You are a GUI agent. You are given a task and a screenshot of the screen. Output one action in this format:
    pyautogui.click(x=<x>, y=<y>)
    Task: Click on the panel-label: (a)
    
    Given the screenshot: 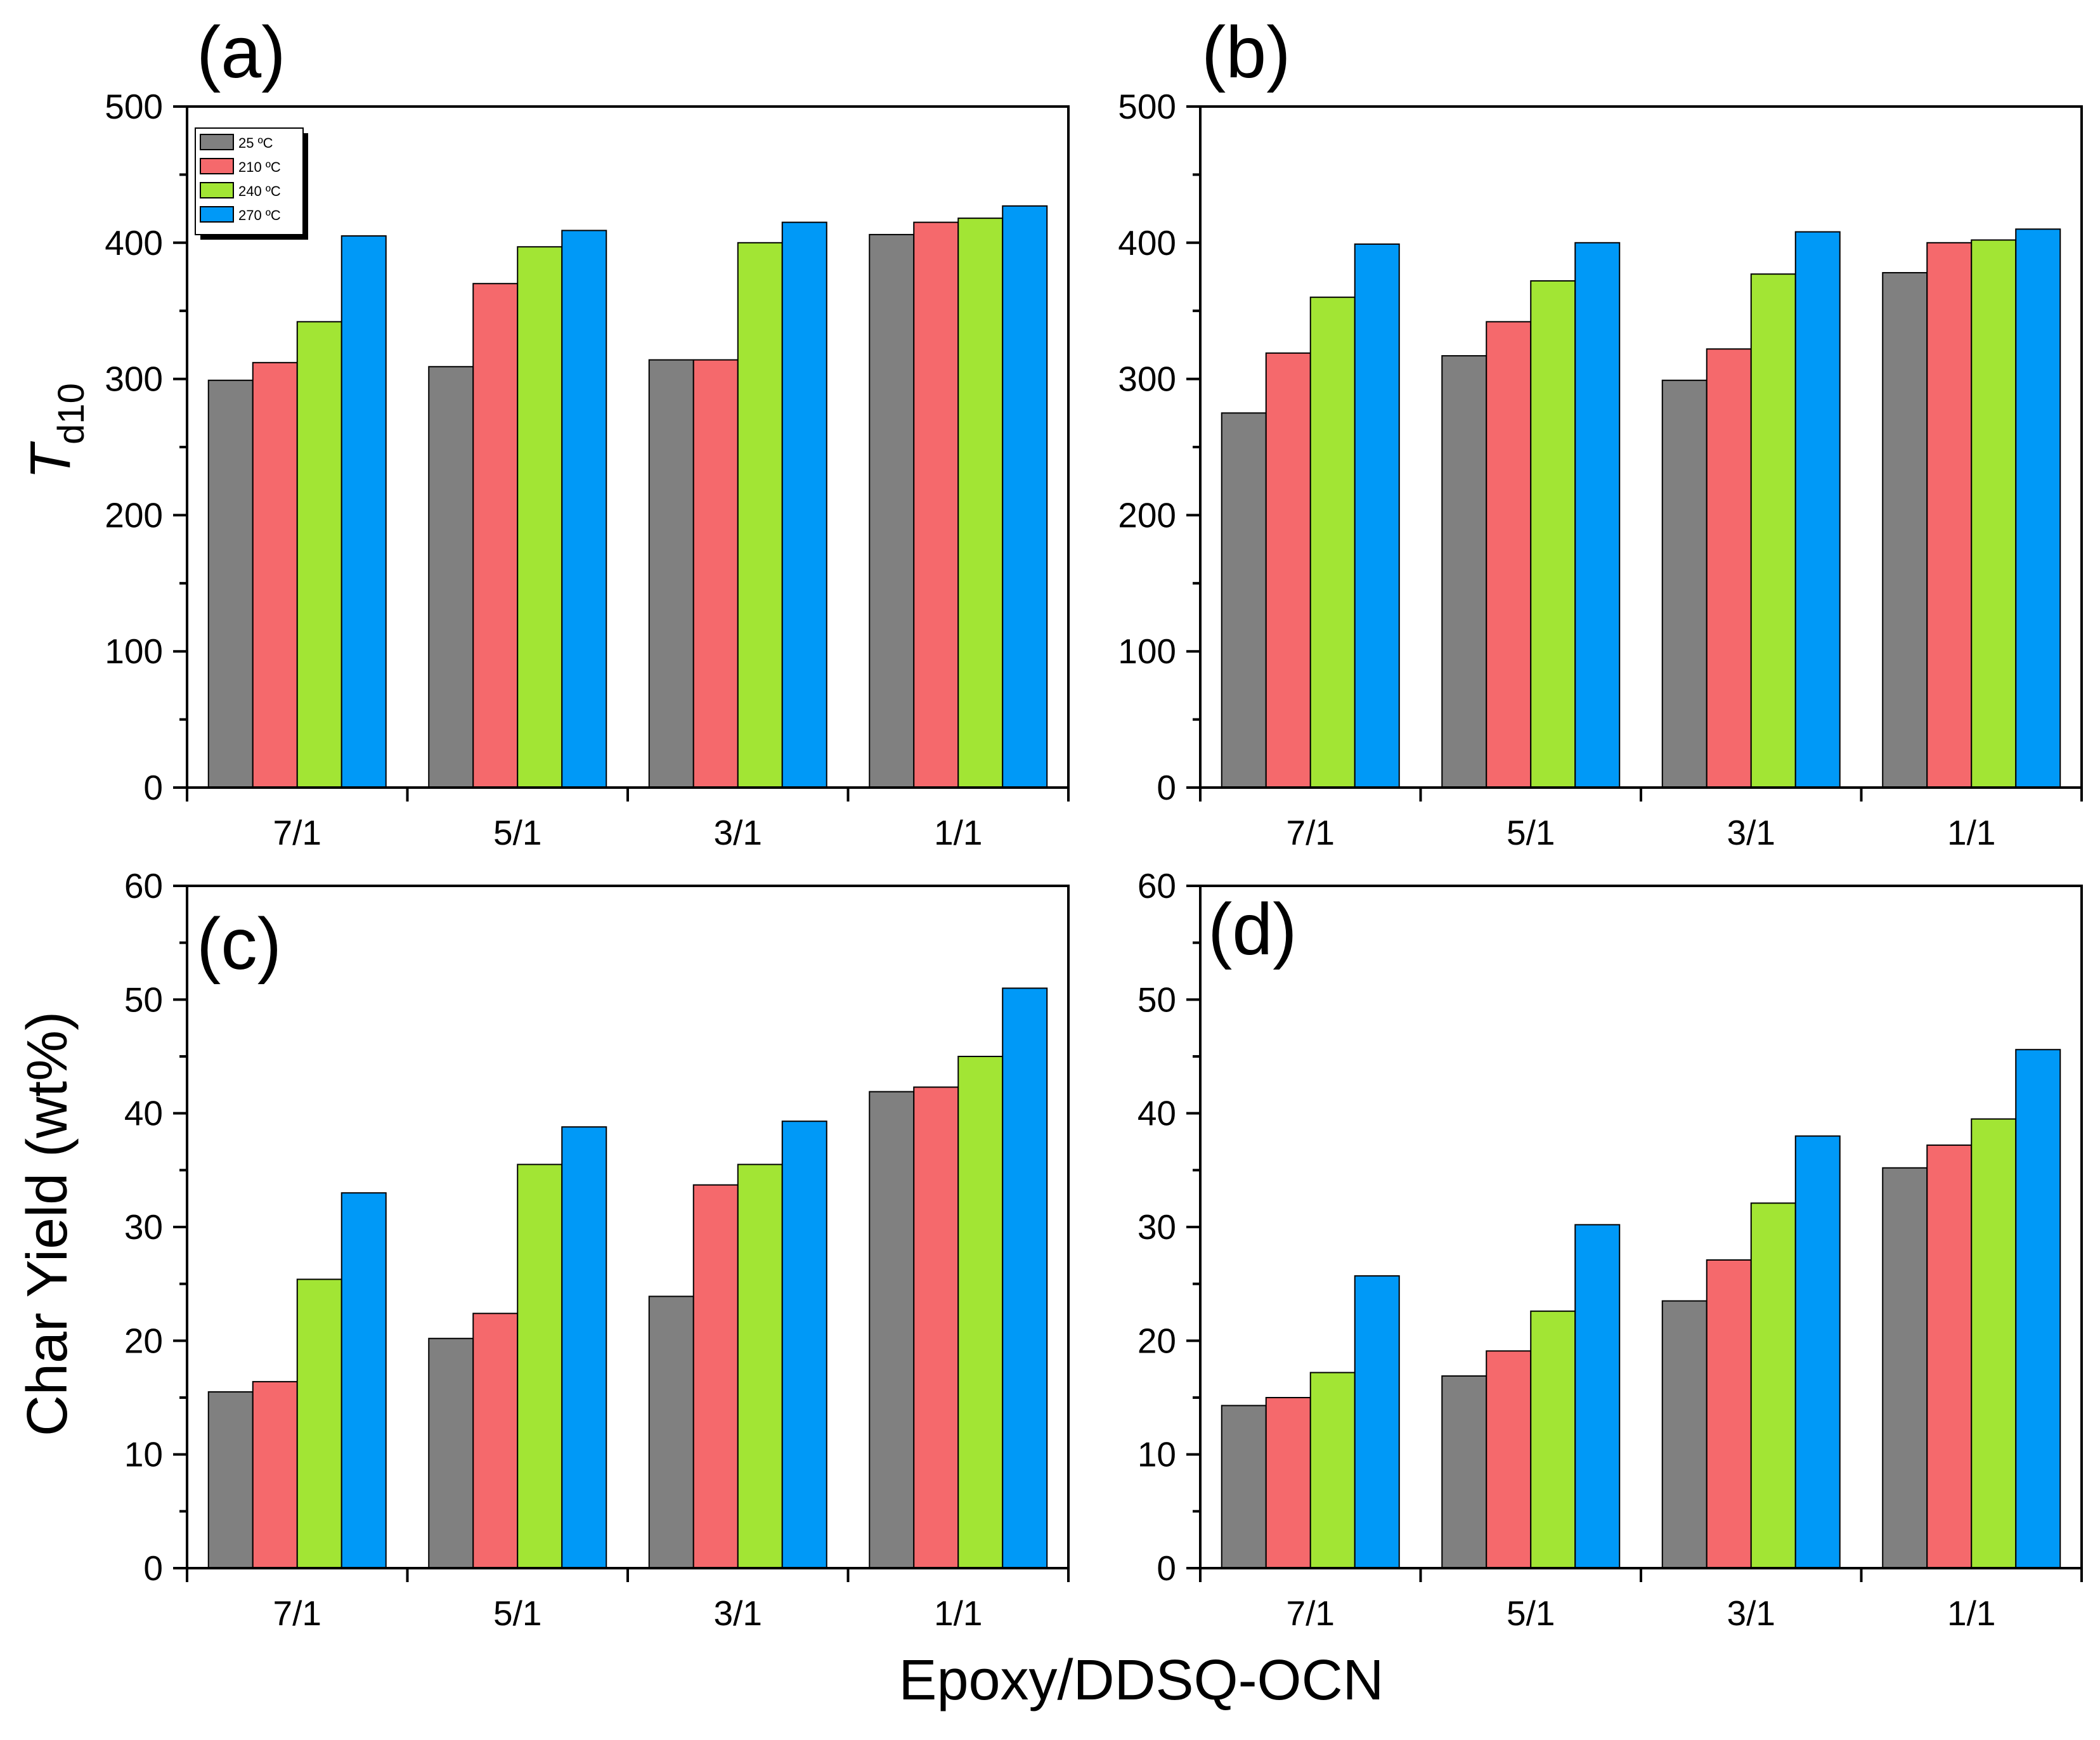 What is the action you would take?
    pyautogui.click(x=241, y=52)
    